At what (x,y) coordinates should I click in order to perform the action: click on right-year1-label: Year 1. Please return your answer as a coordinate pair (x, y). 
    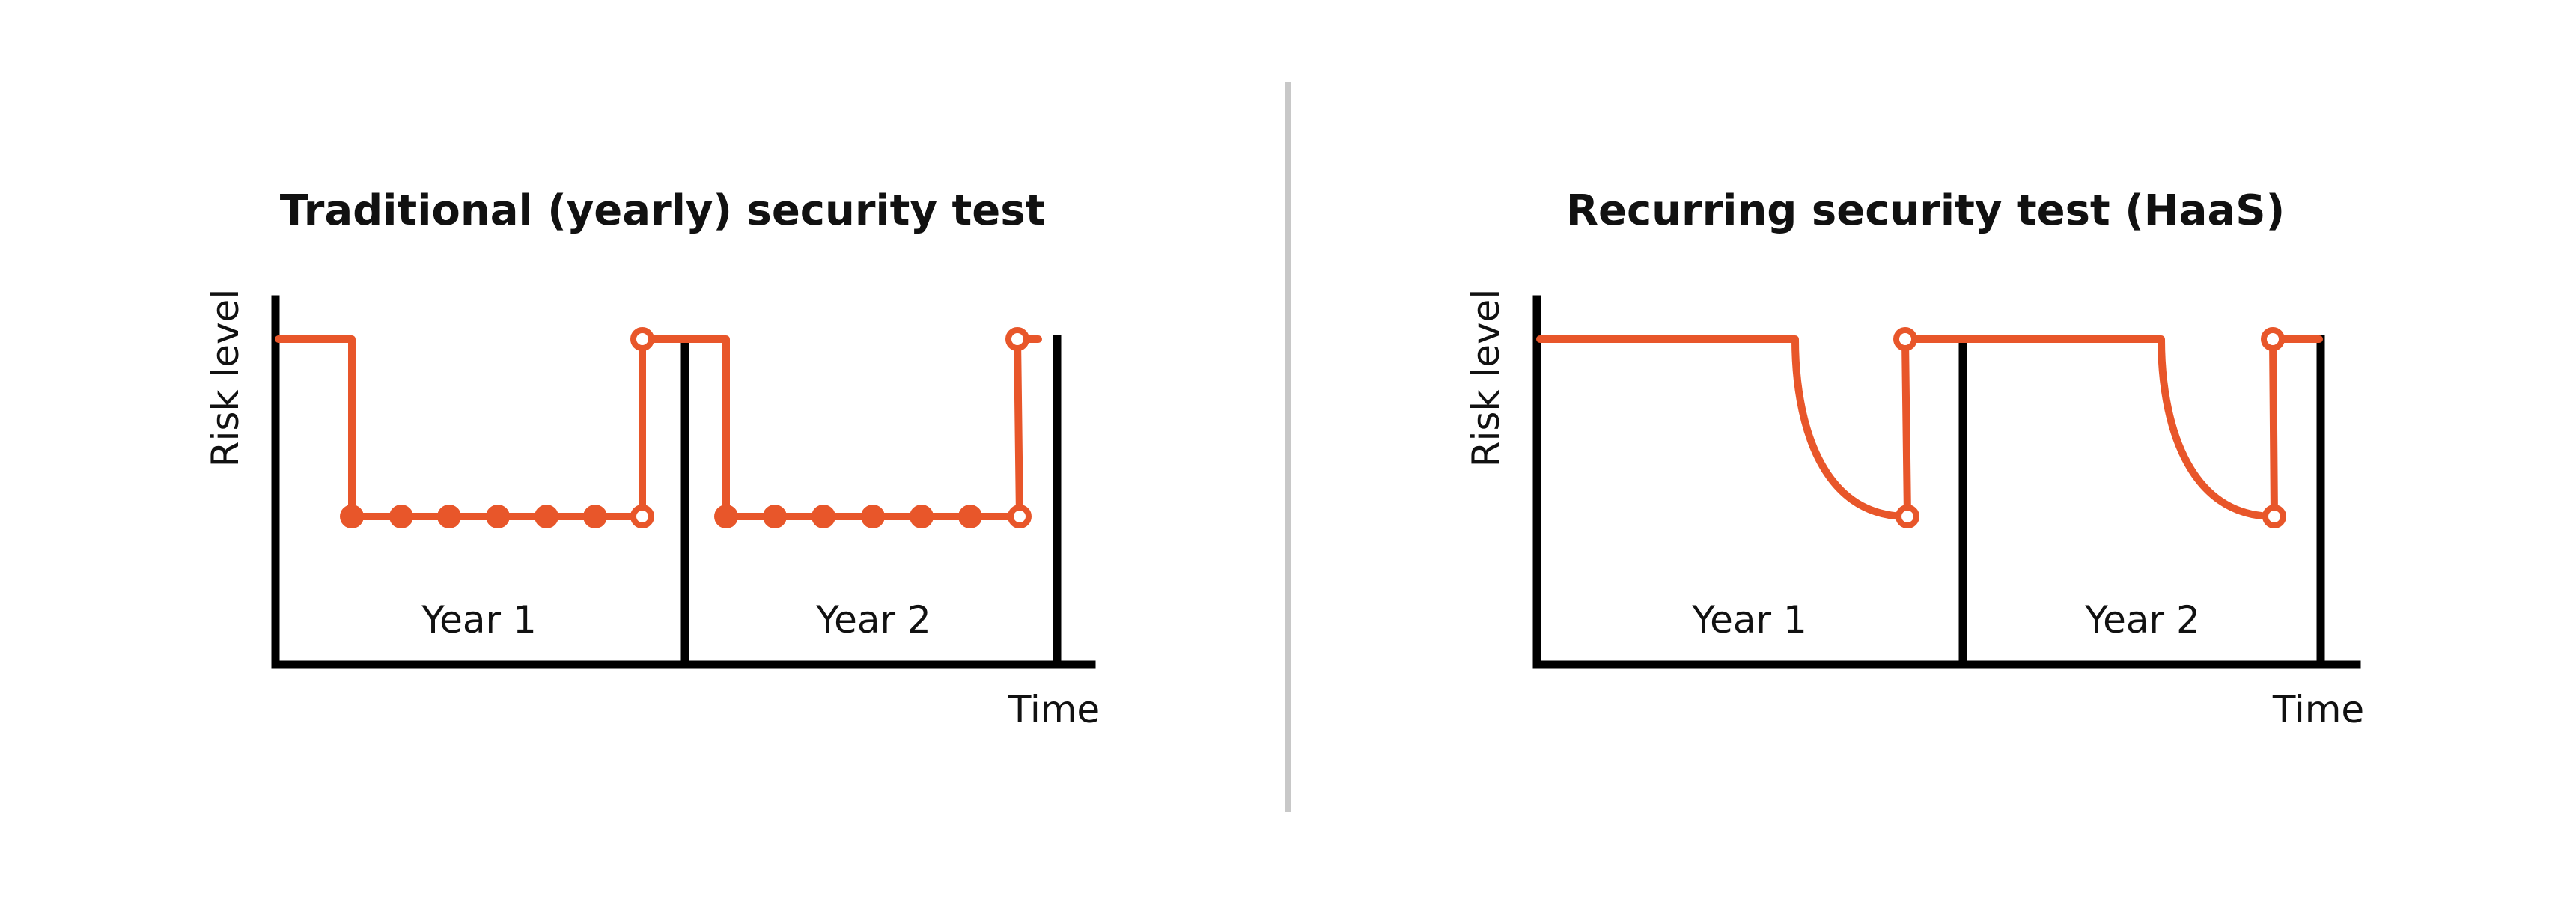
    Looking at the image, I should click on (1749, 620).